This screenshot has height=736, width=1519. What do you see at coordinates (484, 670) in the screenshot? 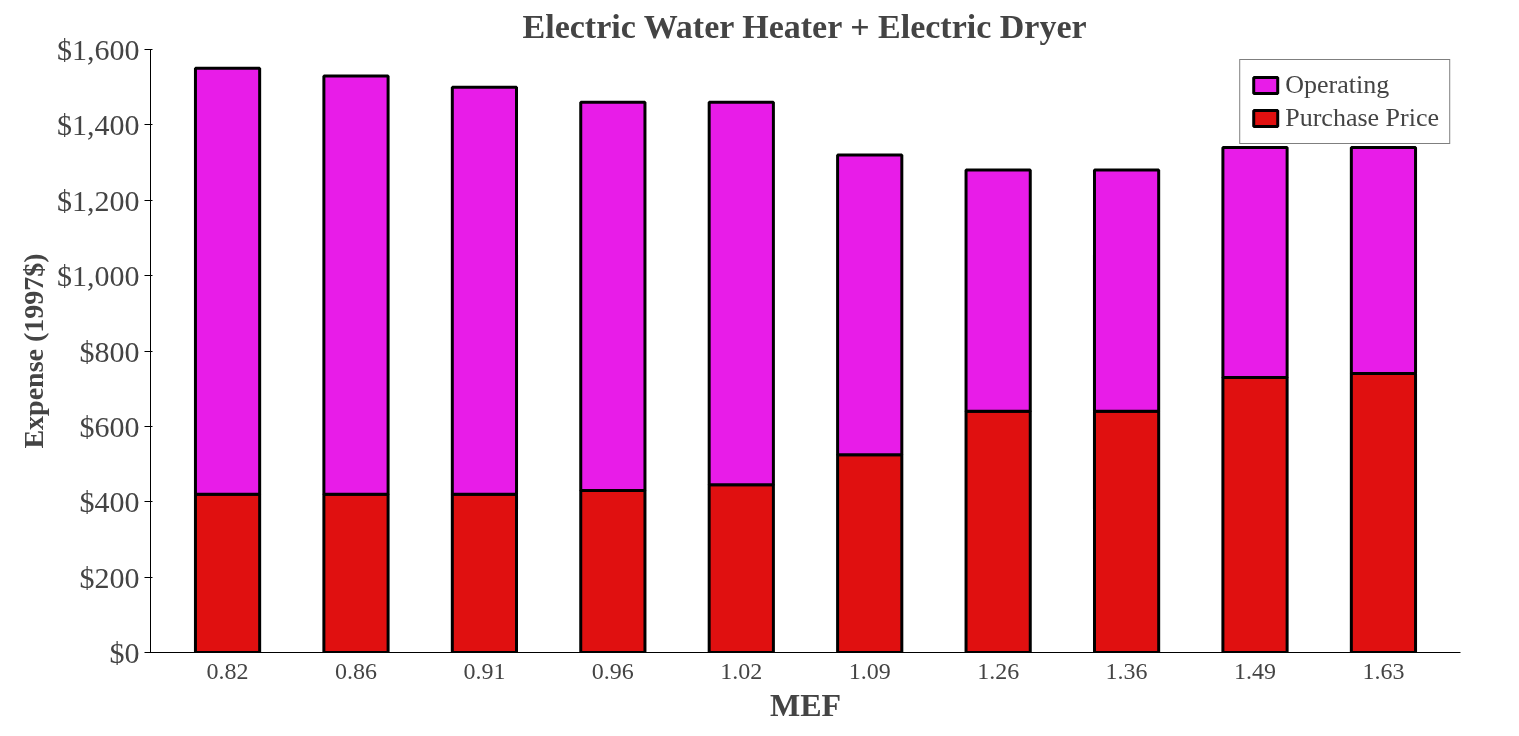
I see `x-tick-label: 0.91` at bounding box center [484, 670].